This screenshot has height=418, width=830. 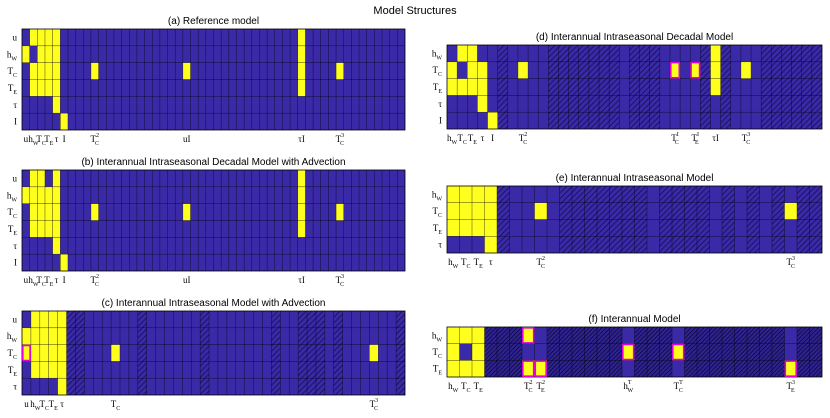 I want to click on column-label: T3 C, so click(x=746, y=139).